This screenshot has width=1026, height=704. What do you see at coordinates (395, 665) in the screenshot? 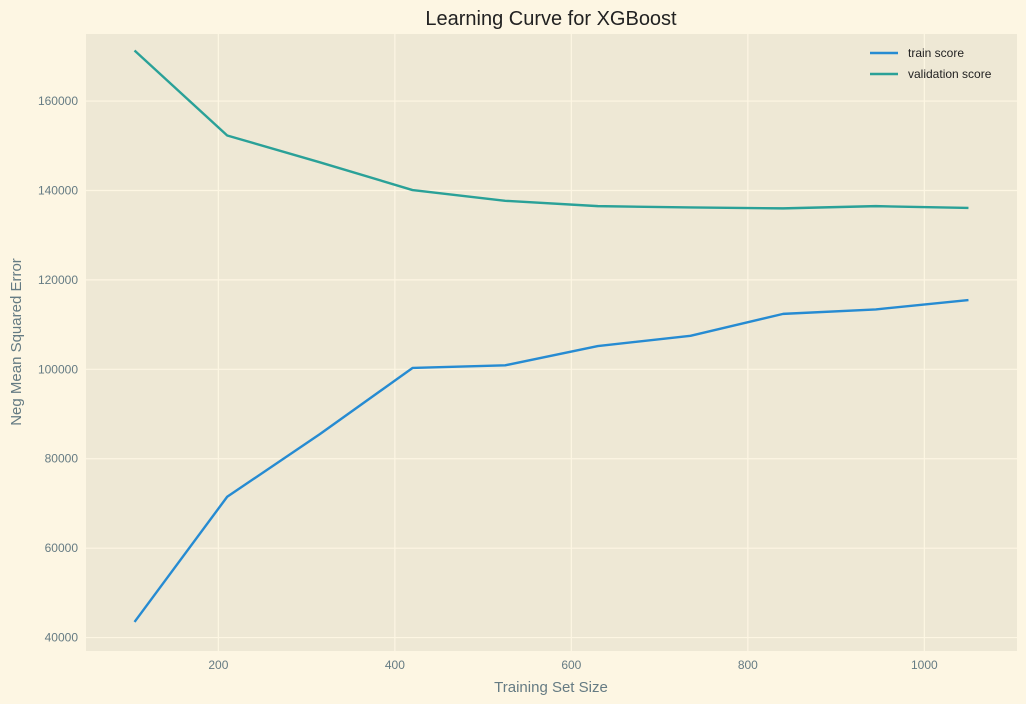
I see `x-tick-label: 400` at bounding box center [395, 665].